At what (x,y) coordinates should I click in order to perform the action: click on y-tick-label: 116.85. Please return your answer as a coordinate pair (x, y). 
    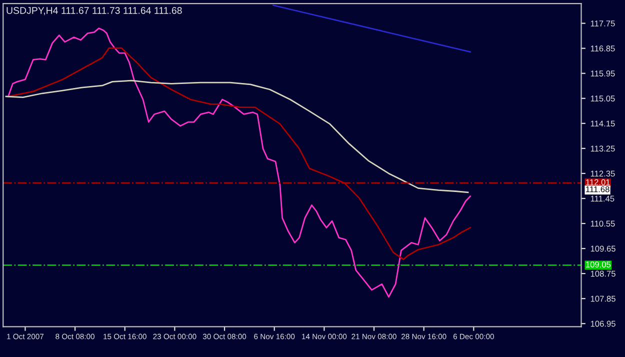
    Looking at the image, I should click on (602, 49).